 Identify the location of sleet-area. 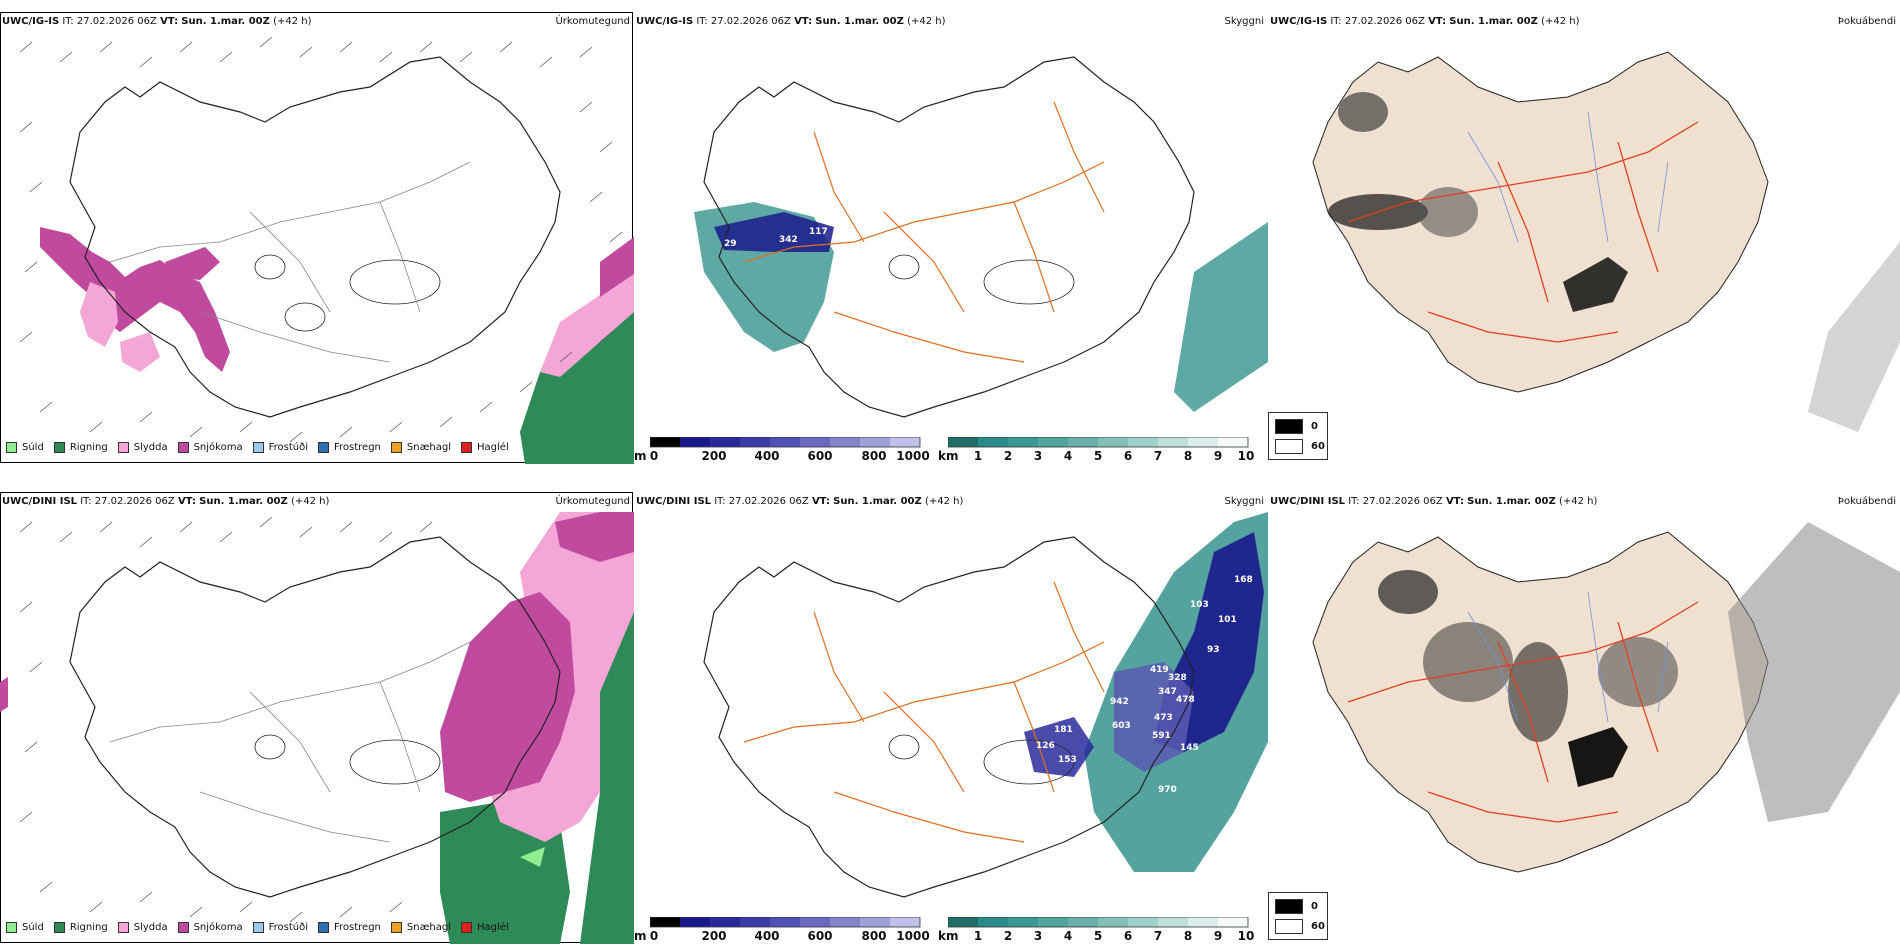
(587, 324).